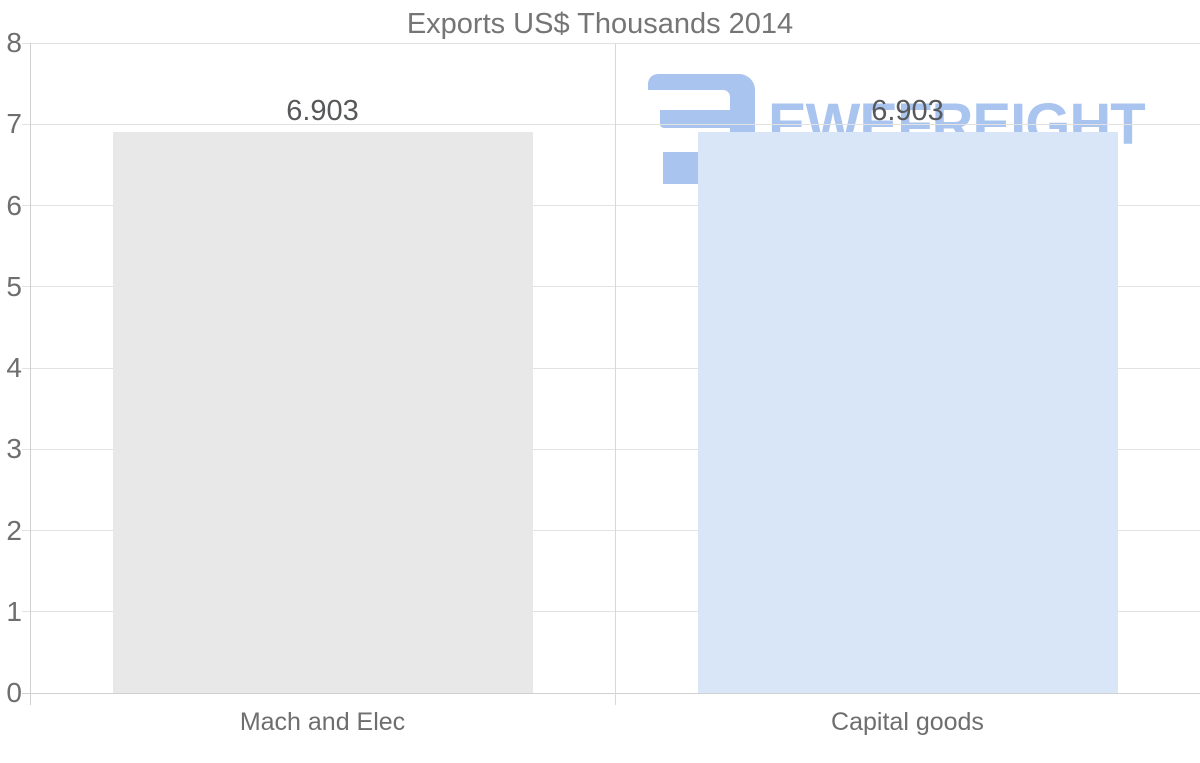 Image resolution: width=1200 pixels, height=763 pixels. What do you see at coordinates (14, 530) in the screenshot?
I see `y-tick-label-2: 2` at bounding box center [14, 530].